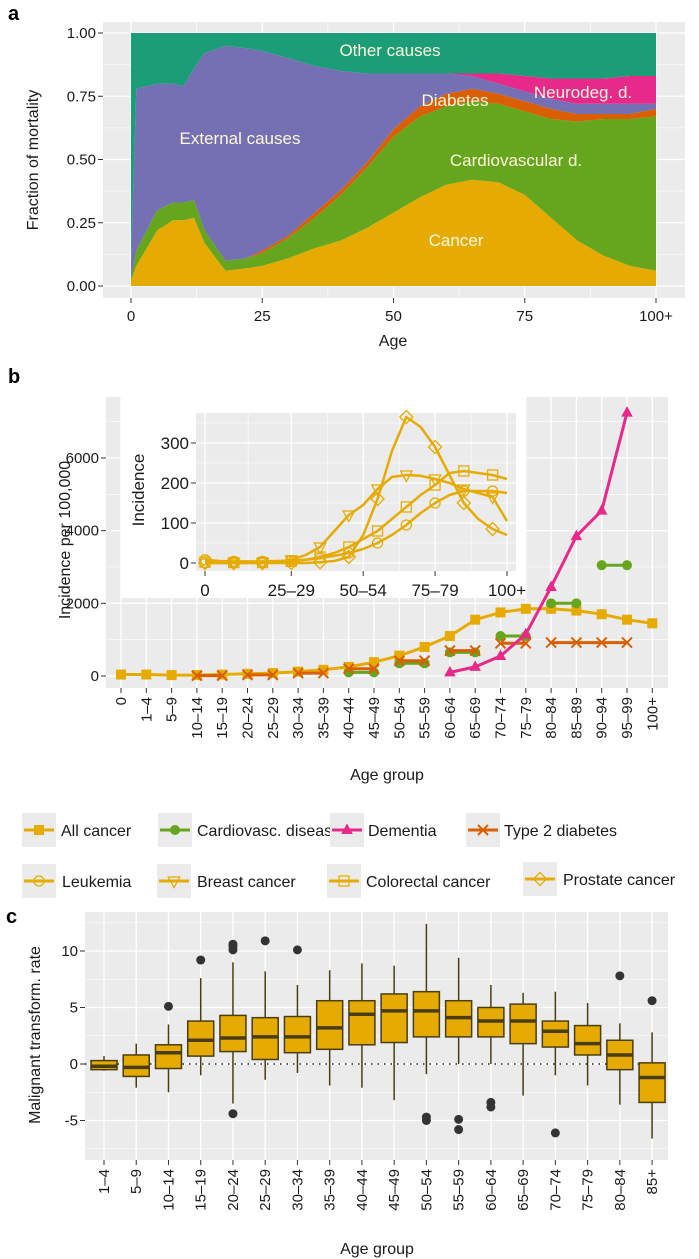 Image resolution: width=699 pixels, height=1259 pixels. I want to click on y-tick-label: 1.00, so click(81, 33).